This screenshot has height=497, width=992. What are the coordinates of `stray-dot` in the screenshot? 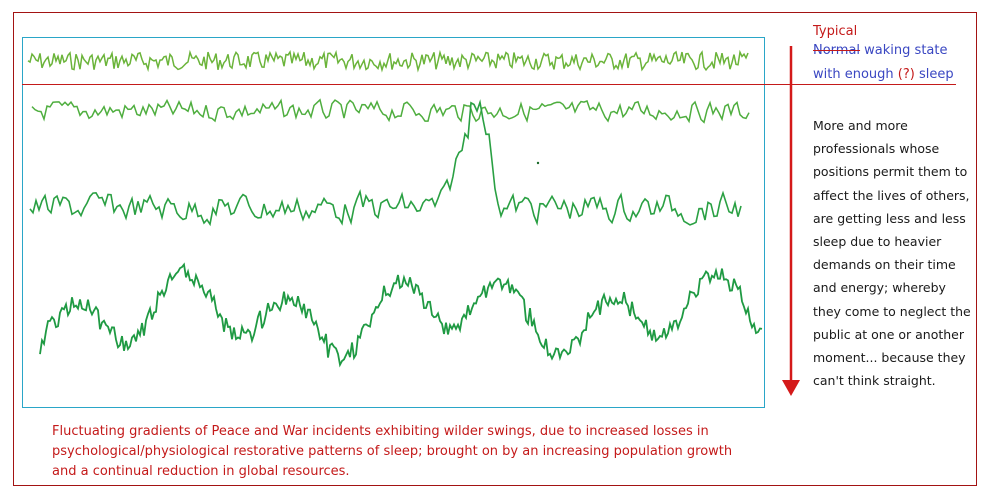 It's located at (538, 163).